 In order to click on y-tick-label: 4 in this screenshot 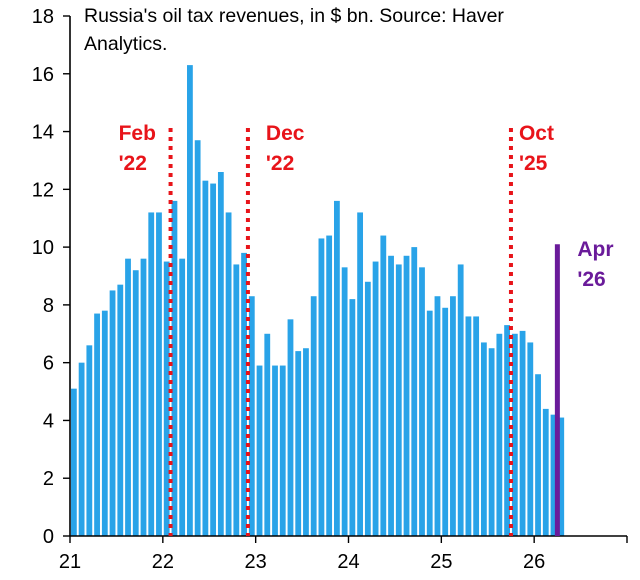, I will do `click(48, 421)`.